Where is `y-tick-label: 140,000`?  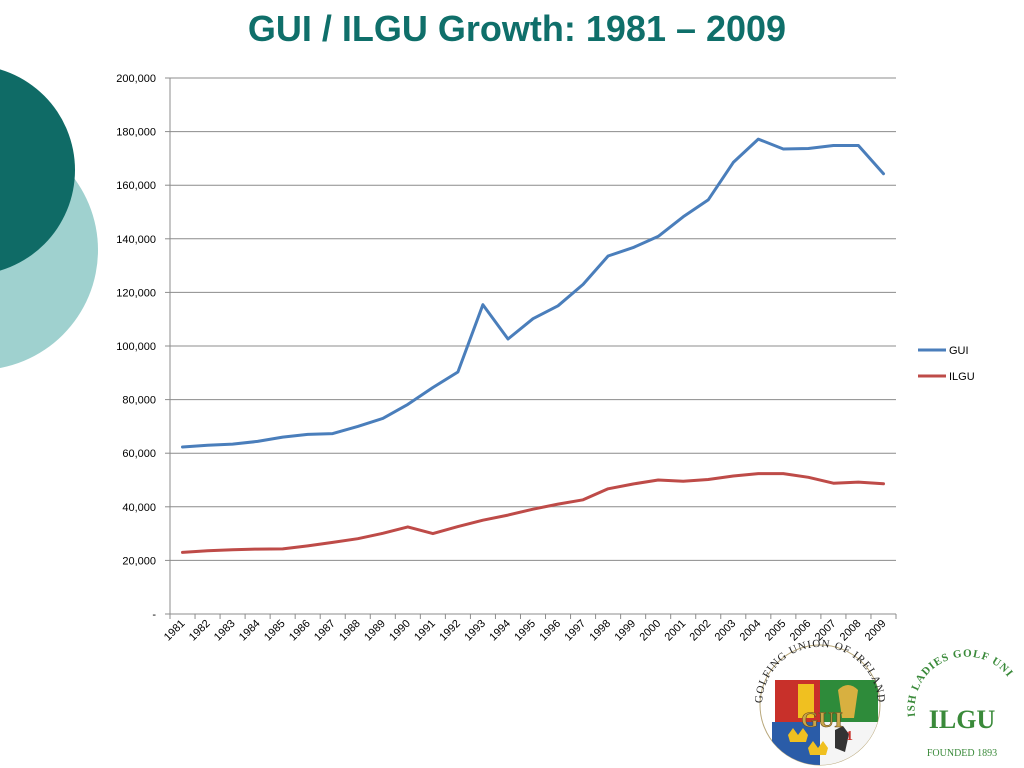 y-tick-label: 140,000 is located at coordinates (136, 240).